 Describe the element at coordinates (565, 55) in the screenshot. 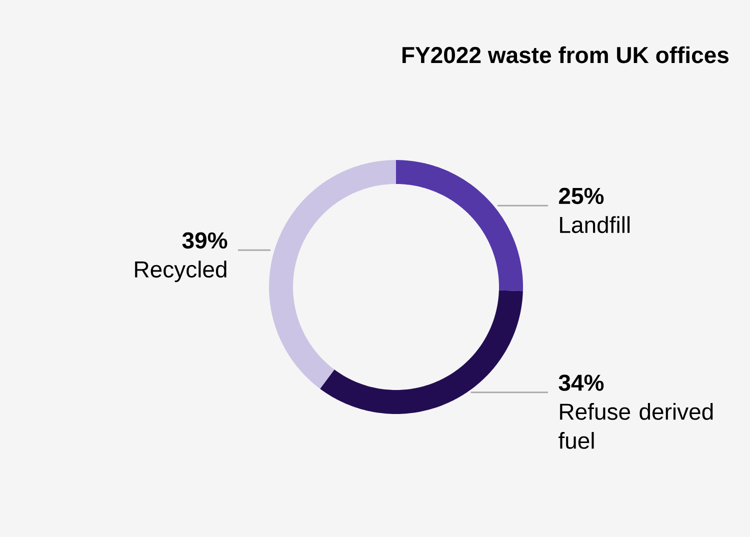

I see `chart-title: FY2022 waste from UK offices` at that location.